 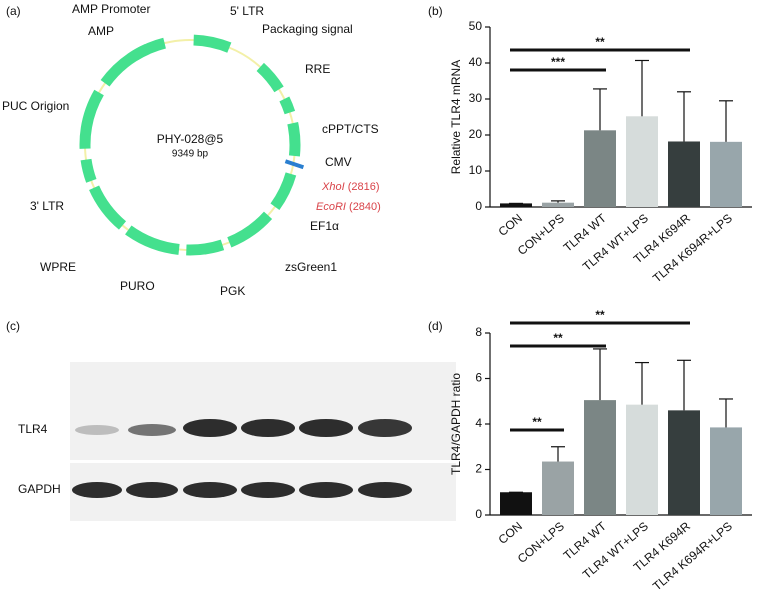 What do you see at coordinates (111, 9) in the screenshot?
I see `feature-label: AMP Promoter` at bounding box center [111, 9].